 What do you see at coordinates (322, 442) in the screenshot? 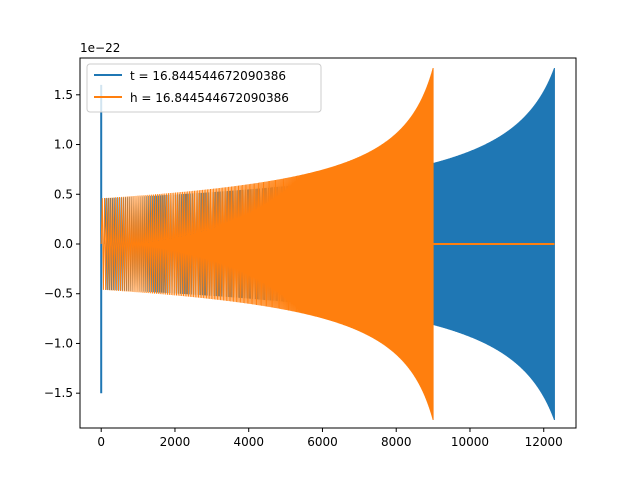
I see `x-tick-label: 6000` at bounding box center [322, 442].